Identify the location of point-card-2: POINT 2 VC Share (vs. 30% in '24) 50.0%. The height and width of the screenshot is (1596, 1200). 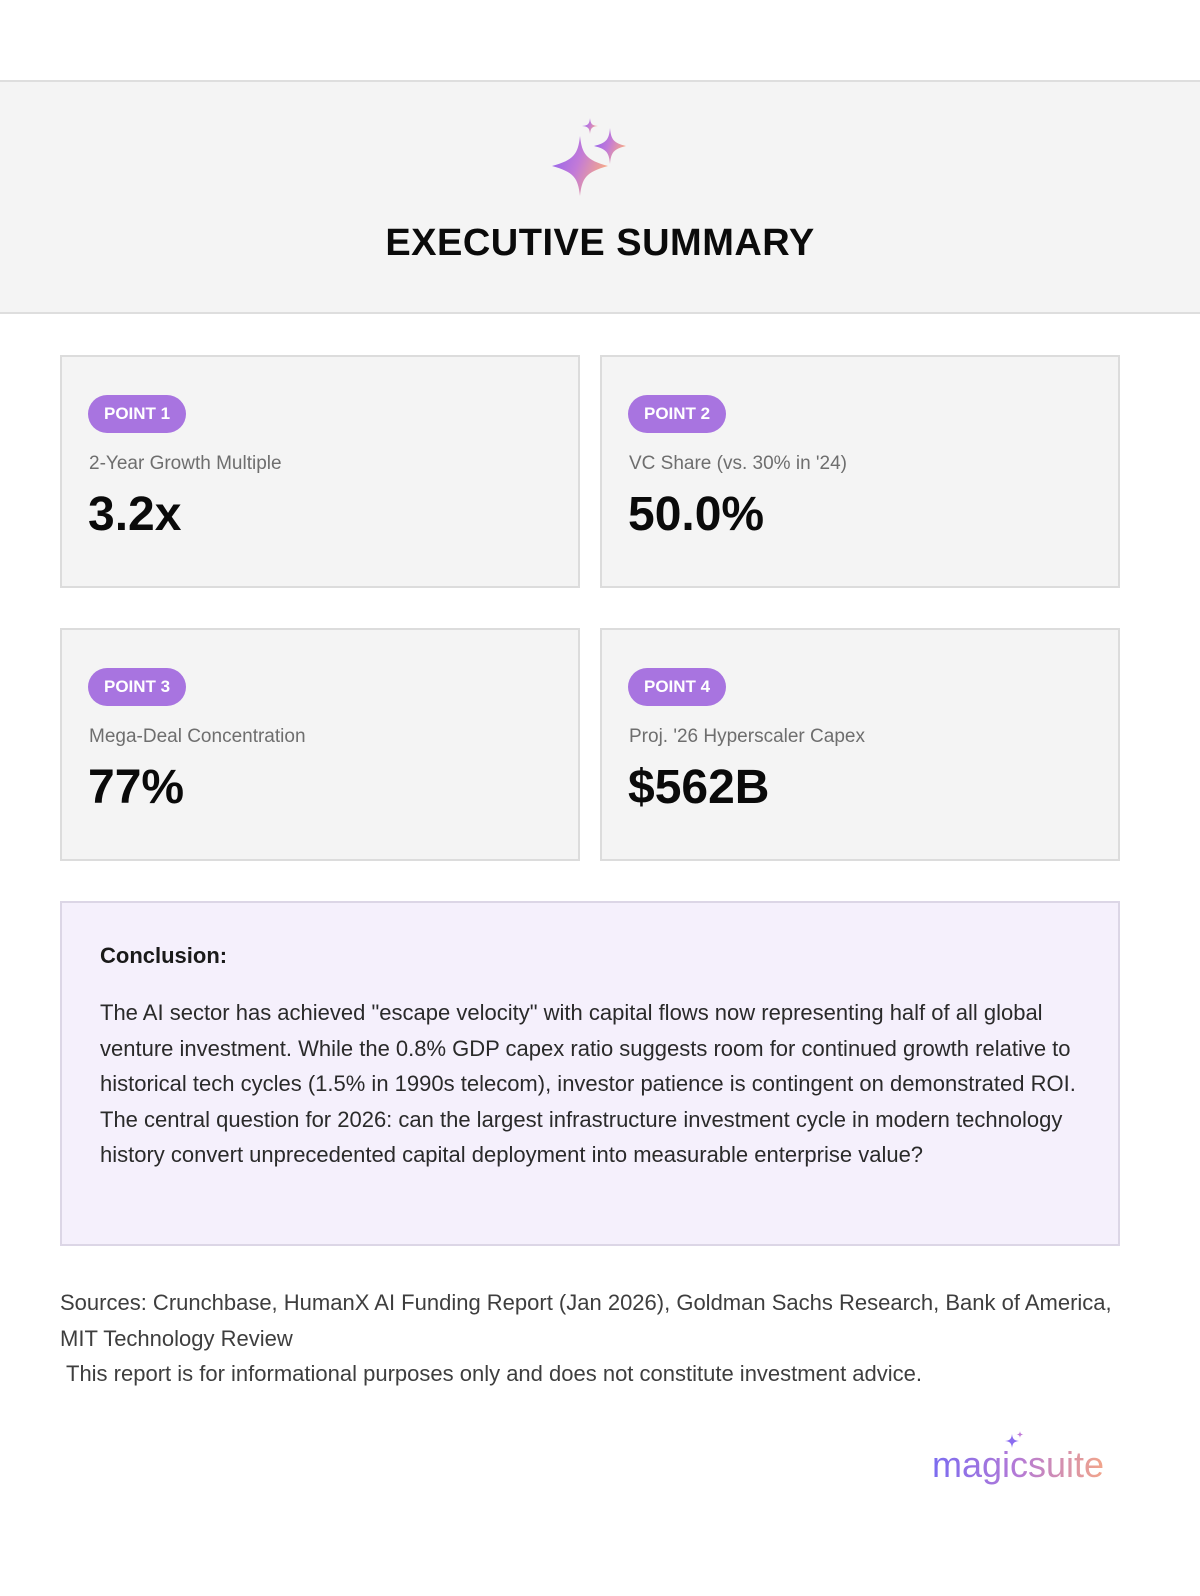
(860, 471).